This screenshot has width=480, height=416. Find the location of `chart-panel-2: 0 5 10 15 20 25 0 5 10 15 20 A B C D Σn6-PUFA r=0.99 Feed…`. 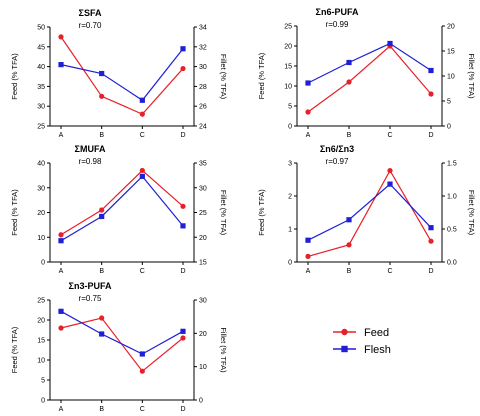

chart-panel-2: 0 5 10 15 20 25 0 5 10 15 20 A B C D Σn6-PUFA r=0.99 Feed… is located at coordinates (366, 73).